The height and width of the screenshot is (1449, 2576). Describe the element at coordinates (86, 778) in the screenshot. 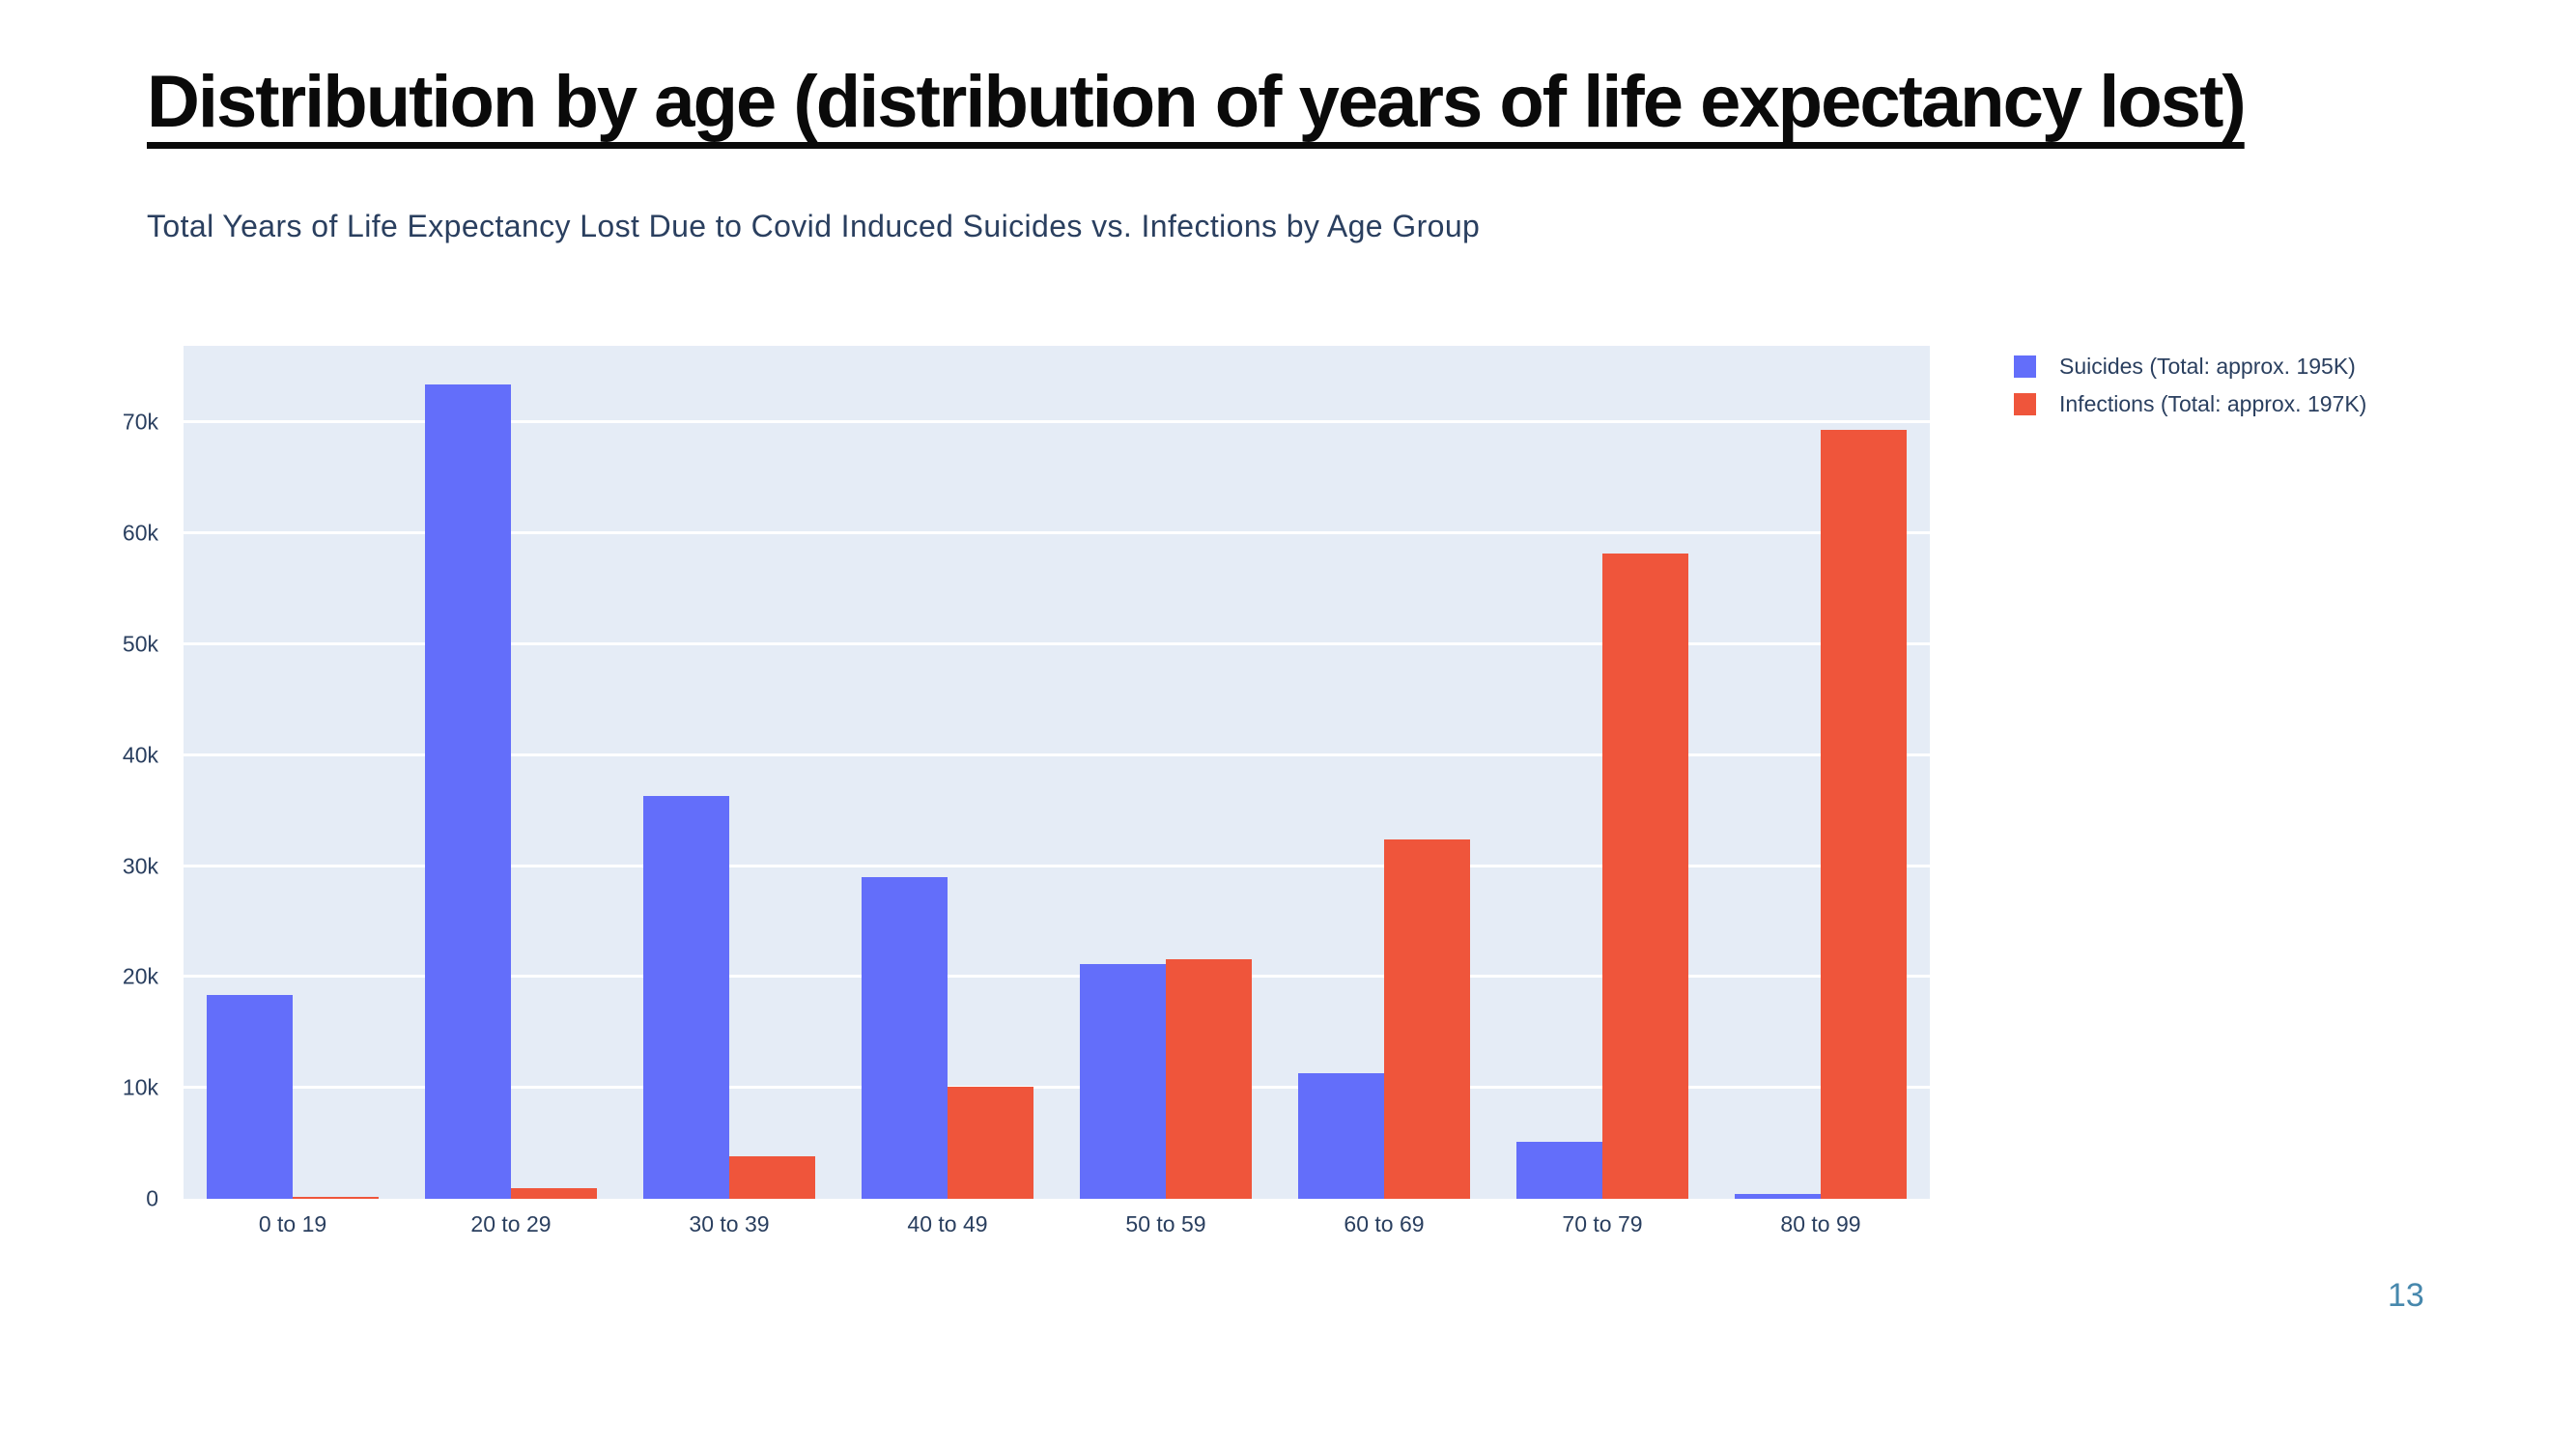

I see `y-axis: 0 10k 20k 30k 40k 50k 60k 70k` at that location.